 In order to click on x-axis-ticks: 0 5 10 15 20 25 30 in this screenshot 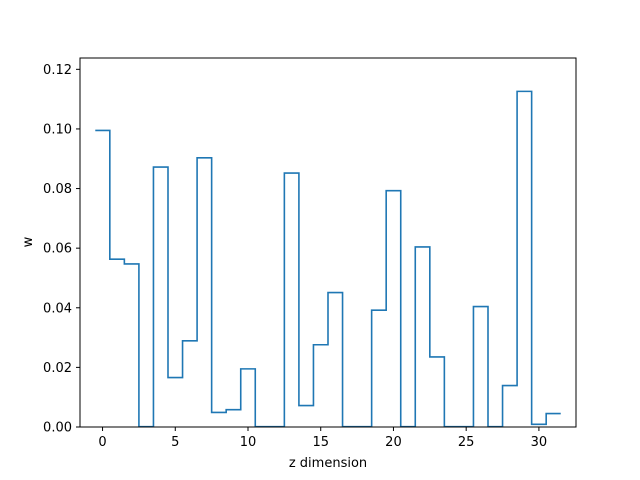, I will do `click(322, 438)`.